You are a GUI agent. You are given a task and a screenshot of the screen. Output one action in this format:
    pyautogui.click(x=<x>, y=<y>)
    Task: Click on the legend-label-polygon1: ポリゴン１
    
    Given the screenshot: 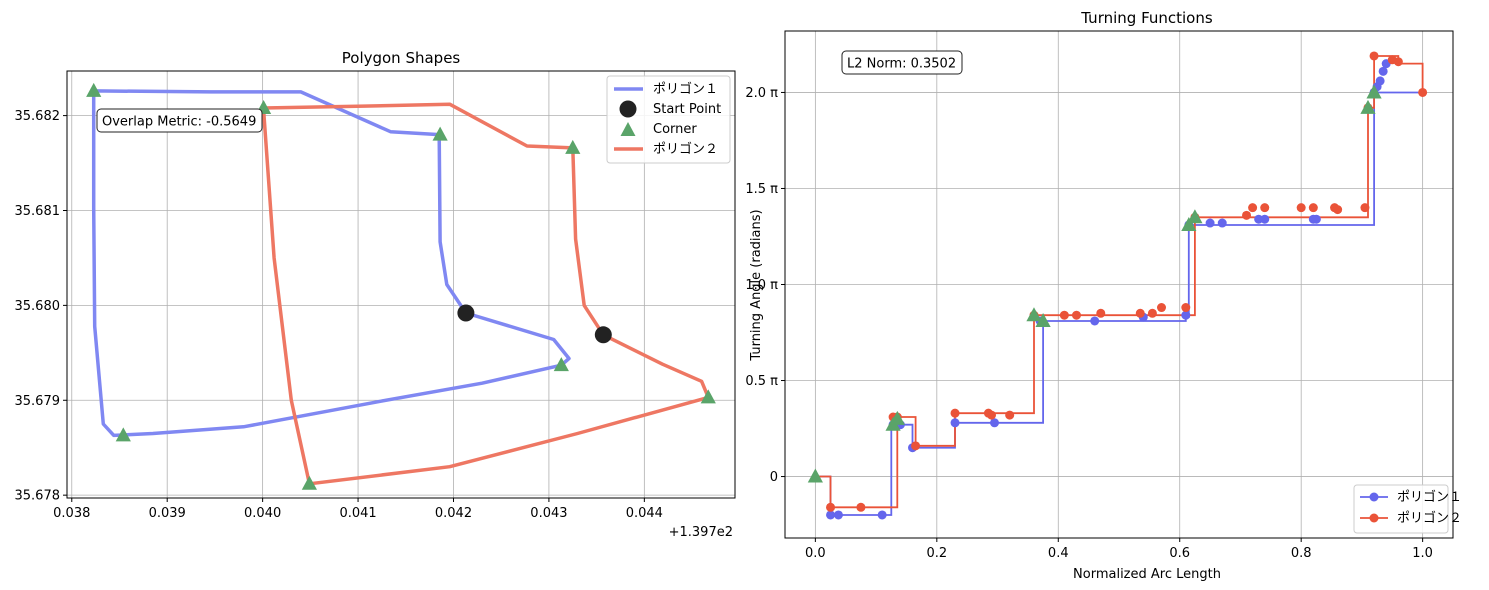 What is the action you would take?
    pyautogui.click(x=685, y=89)
    